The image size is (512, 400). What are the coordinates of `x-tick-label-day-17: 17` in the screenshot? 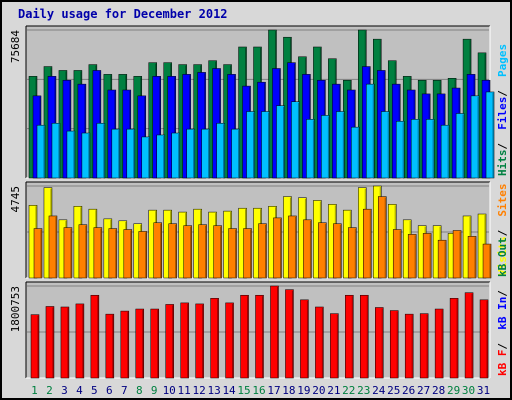 It's located at (273, 390).